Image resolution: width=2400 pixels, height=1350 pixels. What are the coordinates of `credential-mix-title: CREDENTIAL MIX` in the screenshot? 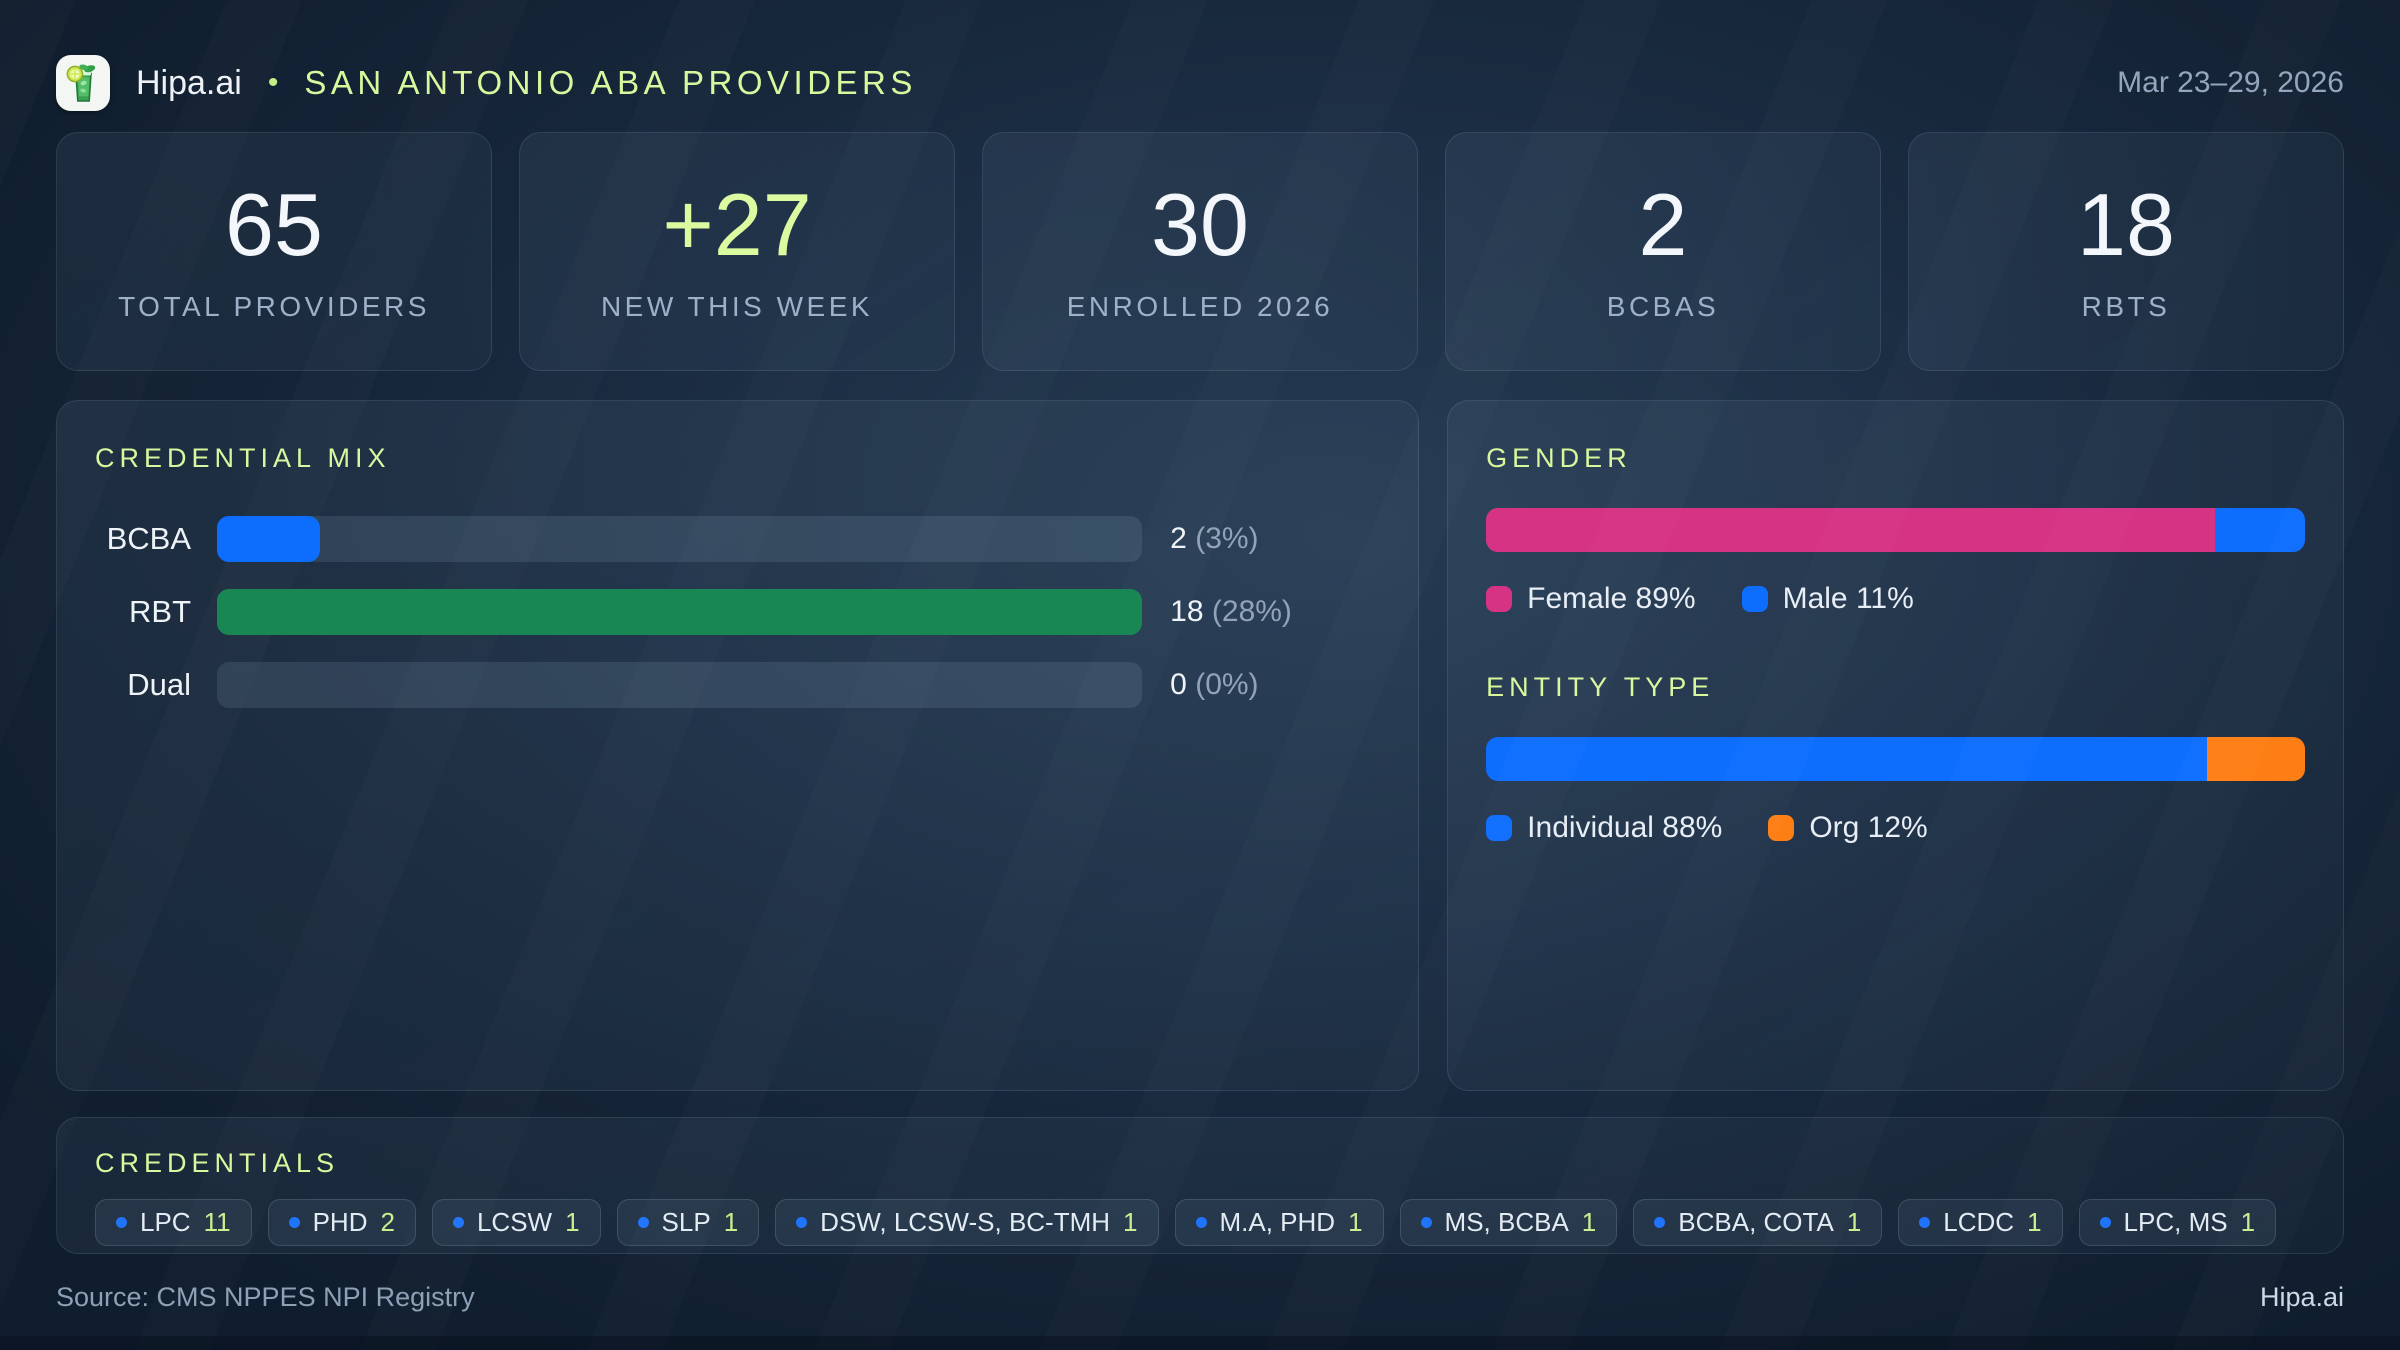 It's located at (243, 458).